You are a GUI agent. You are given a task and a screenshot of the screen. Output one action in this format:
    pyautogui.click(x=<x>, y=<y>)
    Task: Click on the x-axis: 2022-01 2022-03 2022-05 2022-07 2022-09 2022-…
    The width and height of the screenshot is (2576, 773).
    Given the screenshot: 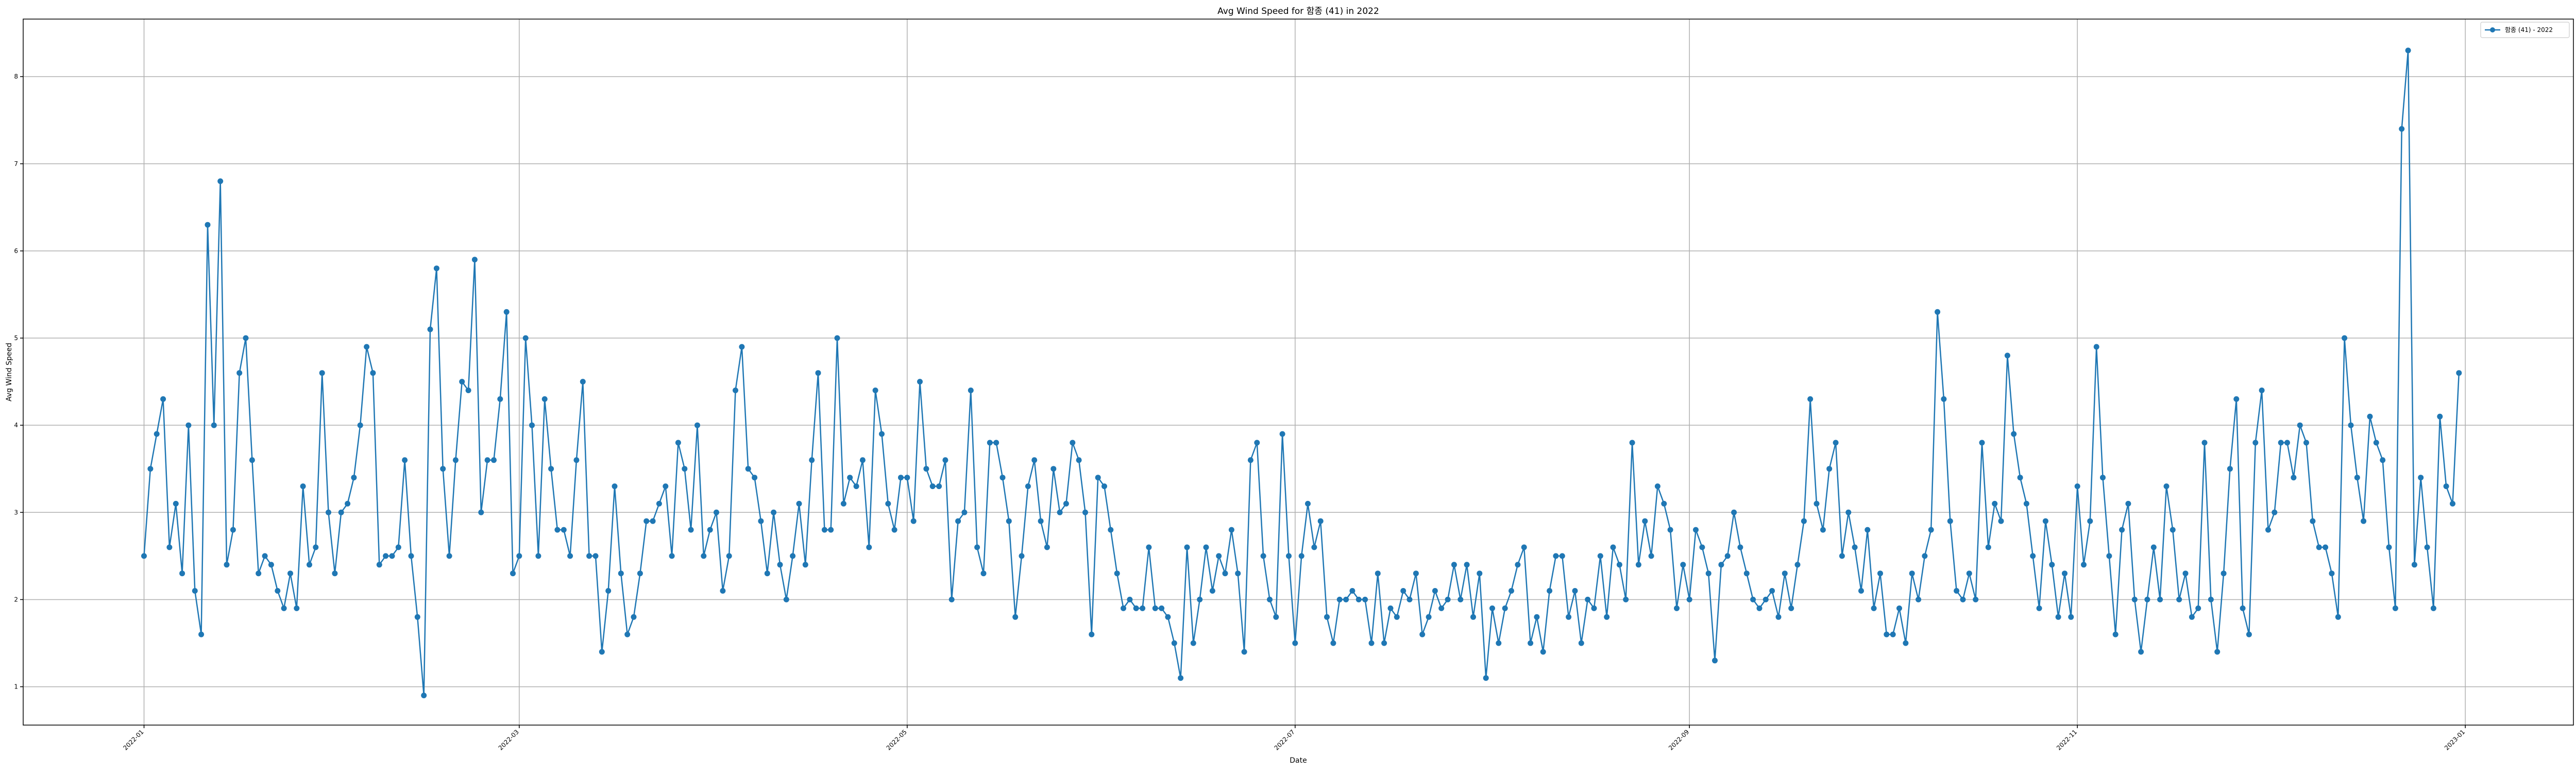 What is the action you would take?
    pyautogui.click(x=1294, y=738)
    